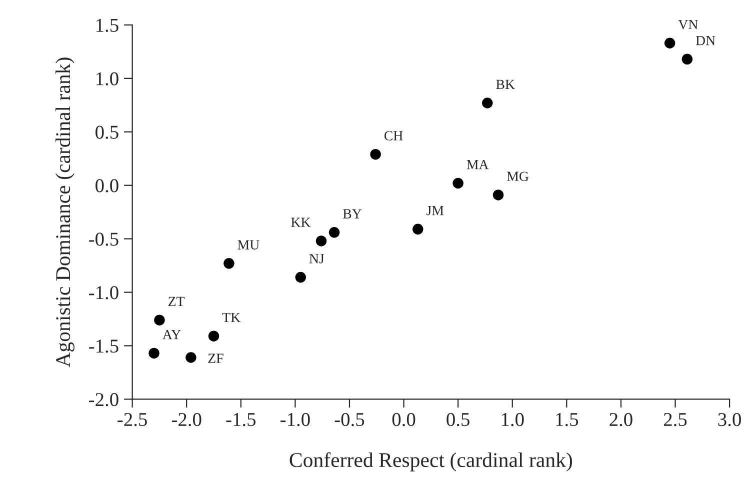  What do you see at coordinates (103, 346) in the screenshot?
I see `y-tick-label: -1.5` at bounding box center [103, 346].